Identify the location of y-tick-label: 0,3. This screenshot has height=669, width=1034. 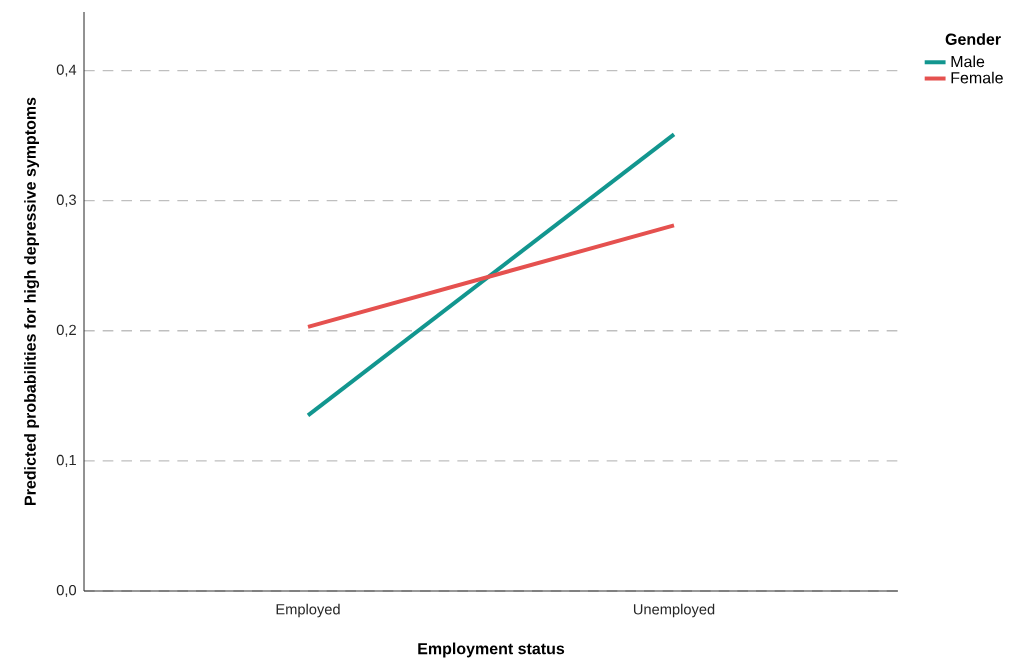
(66, 200).